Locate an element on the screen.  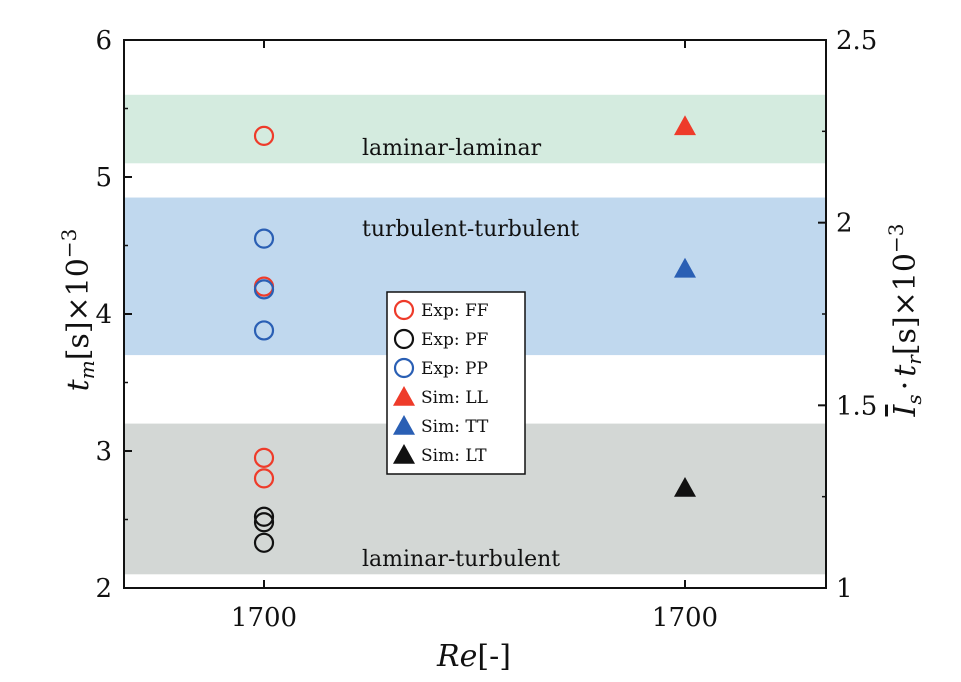
marker-sim-tt is located at coordinates (685, 267).